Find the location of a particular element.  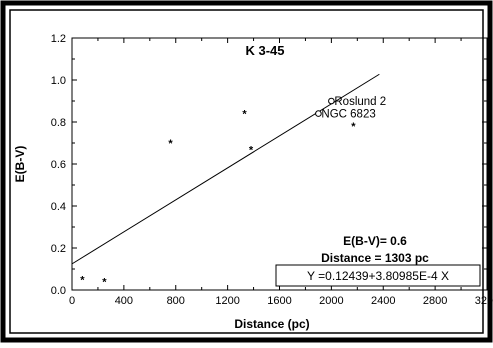

x-tick-label: 2400 is located at coordinates (383, 301).